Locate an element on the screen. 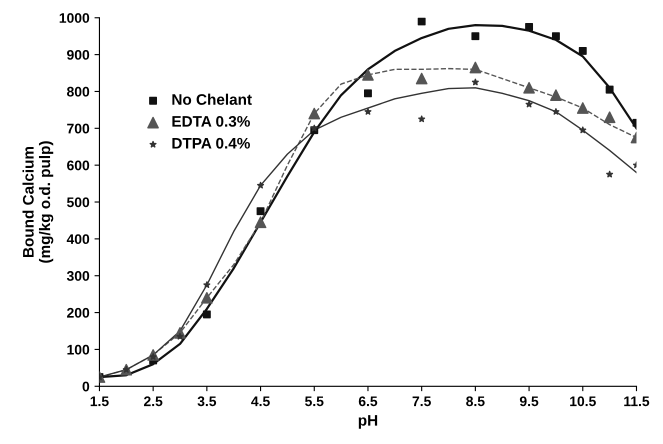  legend-label: DTPA 0.4% is located at coordinates (211, 143).